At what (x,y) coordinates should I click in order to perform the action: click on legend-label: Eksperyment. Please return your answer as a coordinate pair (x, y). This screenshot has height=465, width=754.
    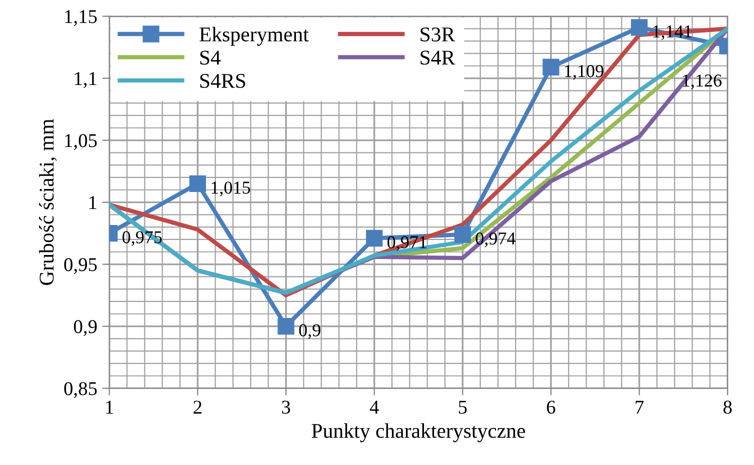
    Looking at the image, I should click on (254, 36).